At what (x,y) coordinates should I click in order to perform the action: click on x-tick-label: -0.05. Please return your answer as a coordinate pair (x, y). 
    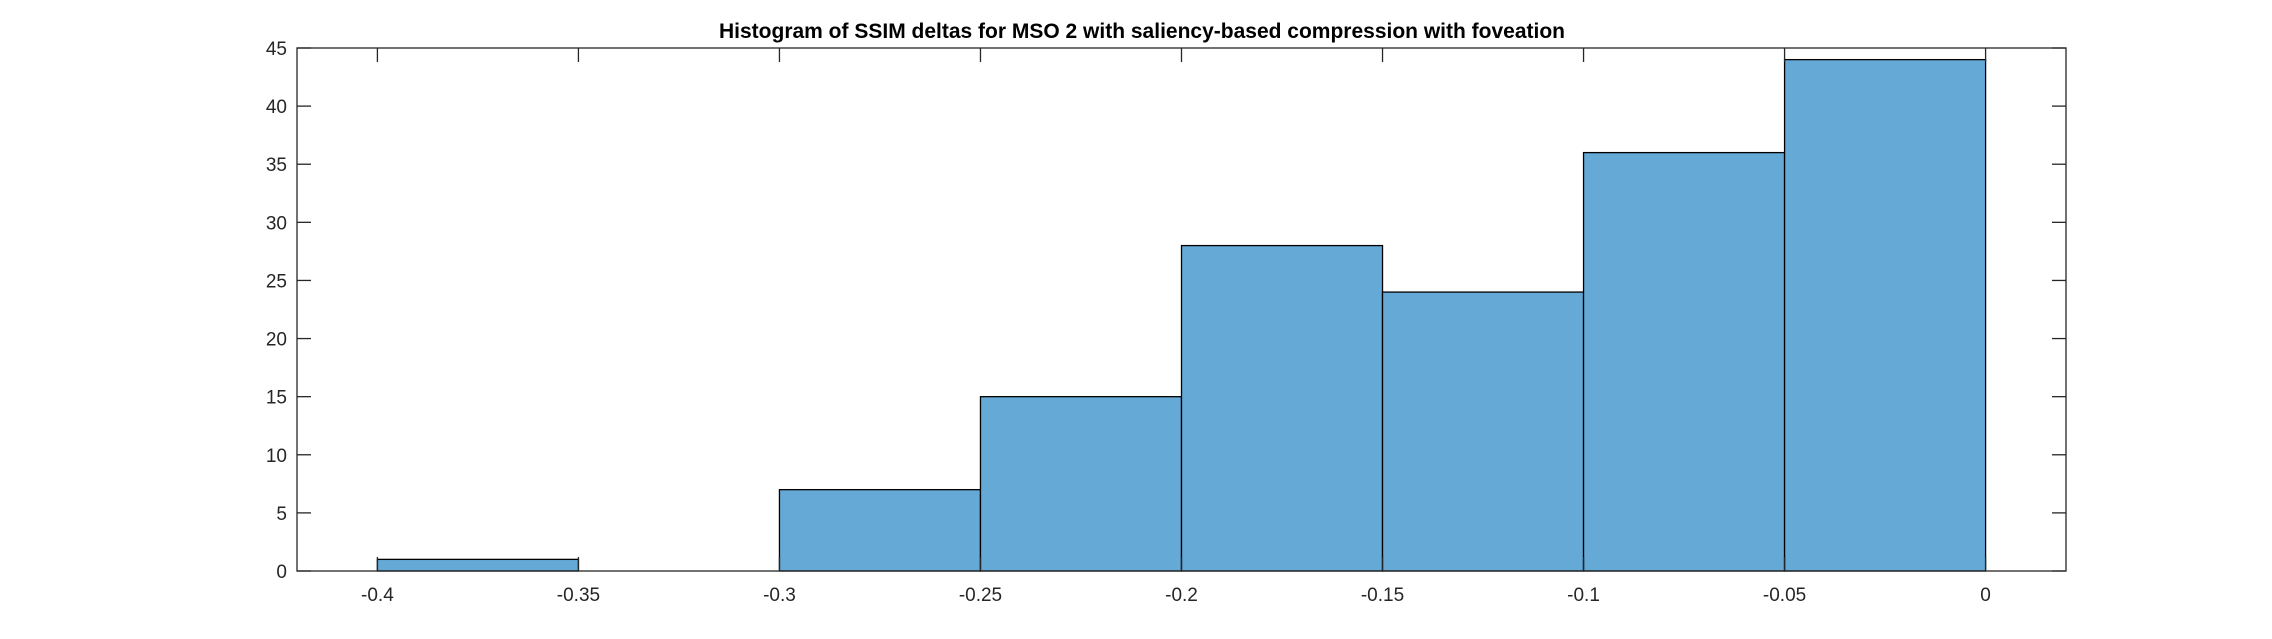
    Looking at the image, I should click on (1784, 595).